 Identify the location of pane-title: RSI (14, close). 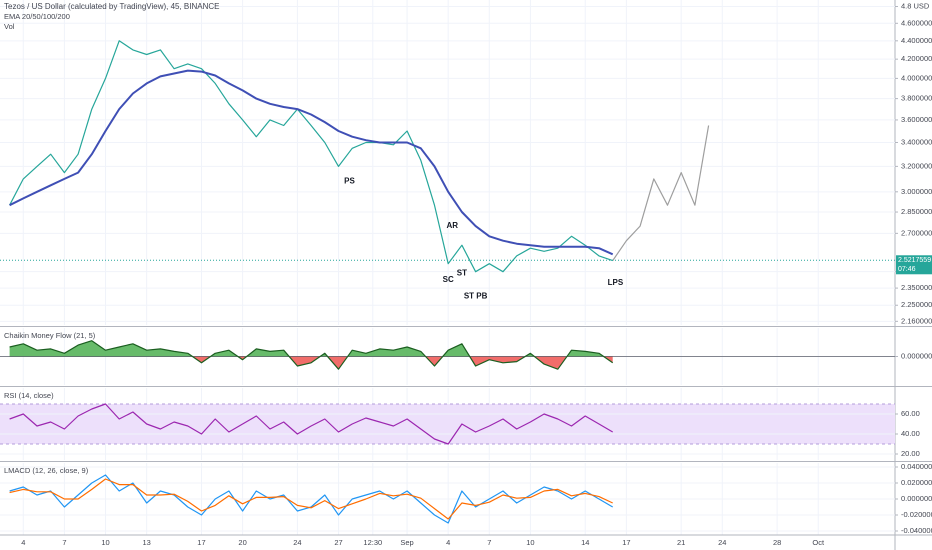
(29, 395).